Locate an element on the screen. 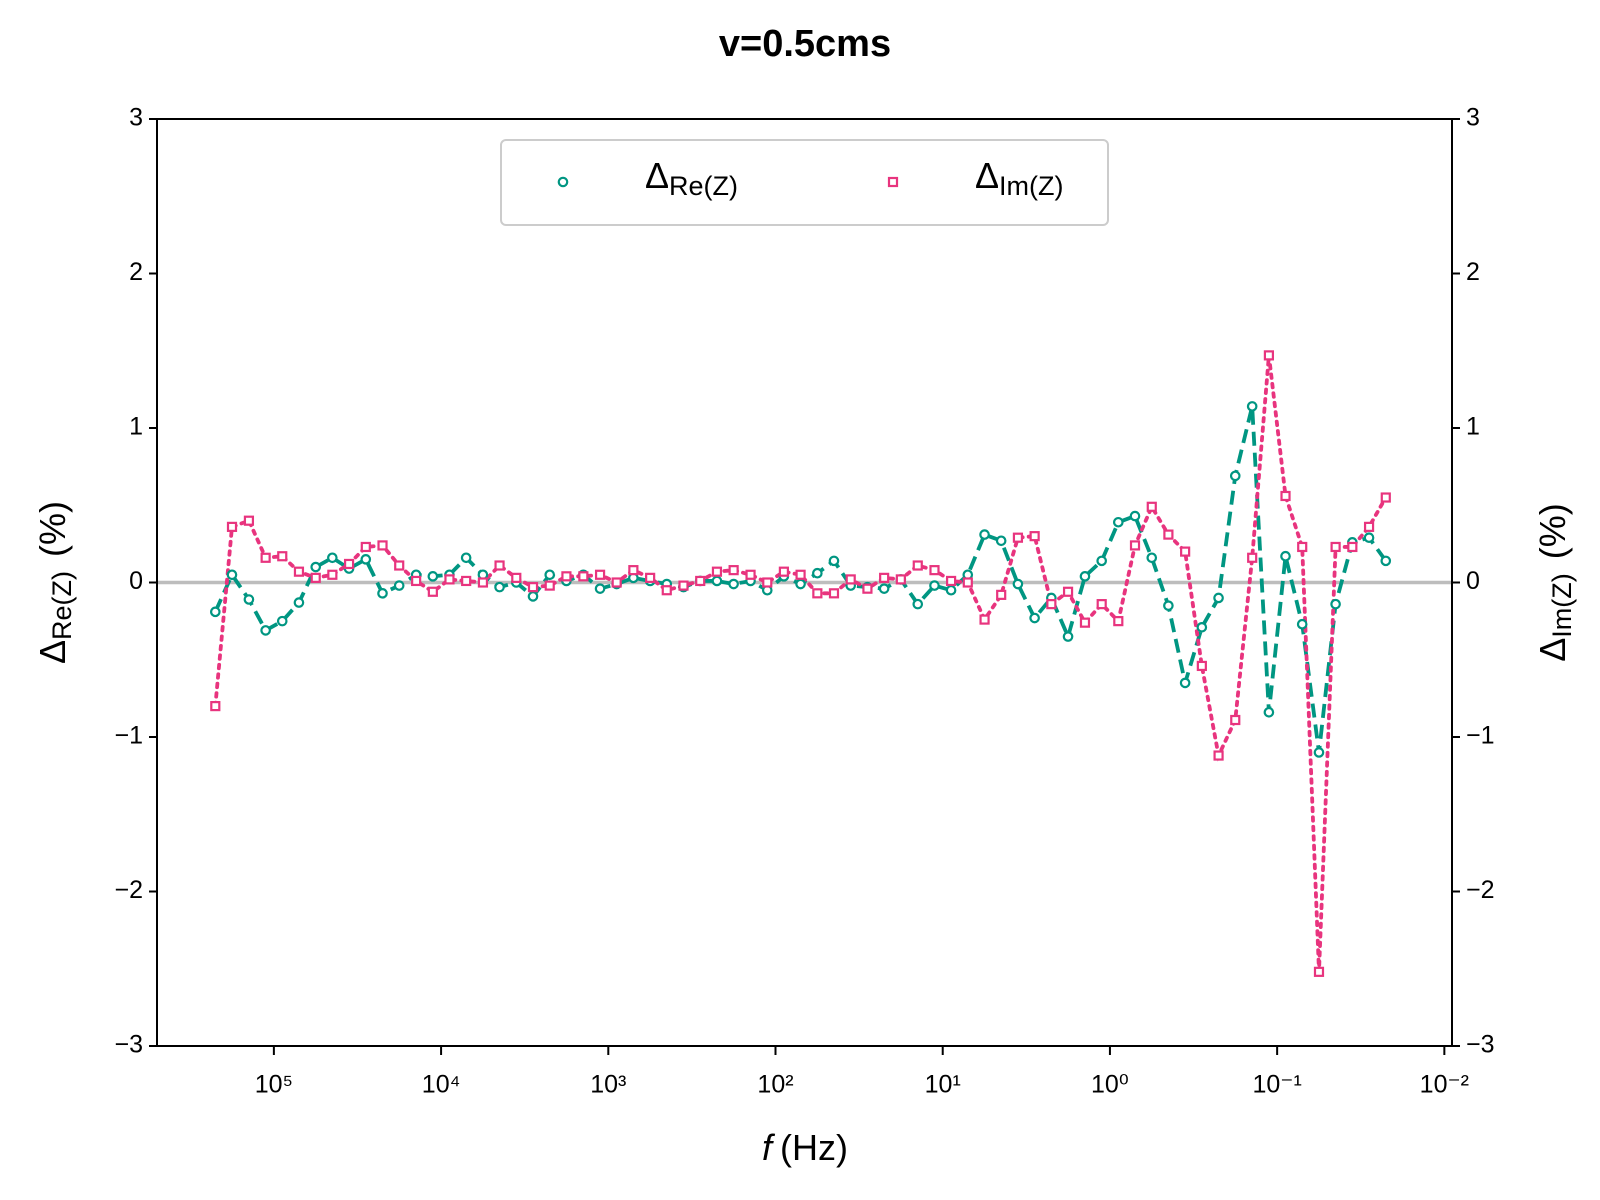 This screenshot has width=1600, height=1200. y2-axis-label-subscript: Im(Z) is located at coordinates (1562, 605).